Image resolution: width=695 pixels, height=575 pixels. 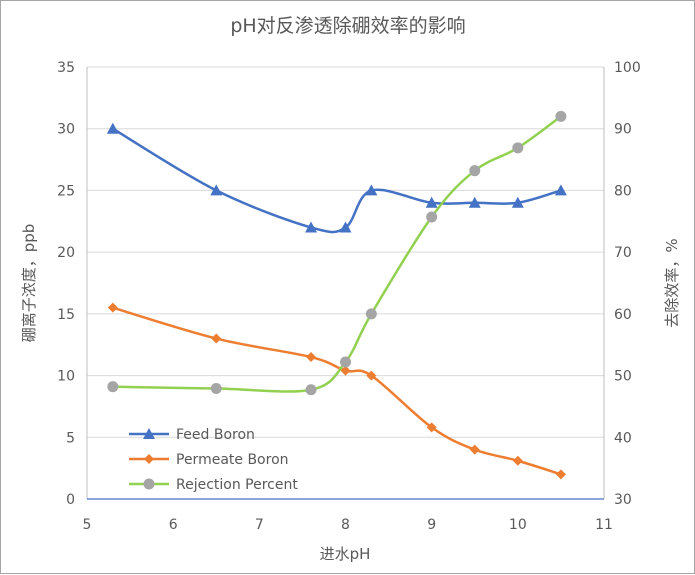 What do you see at coordinates (232, 460) in the screenshot?
I see `legend-label: Permeate Boron` at bounding box center [232, 460].